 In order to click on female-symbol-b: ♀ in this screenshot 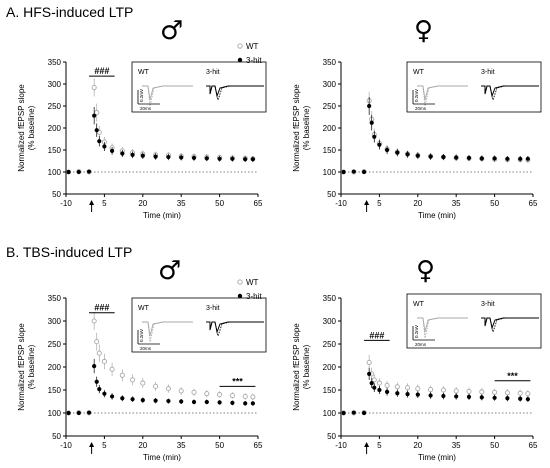, I will do `click(426, 271)`.